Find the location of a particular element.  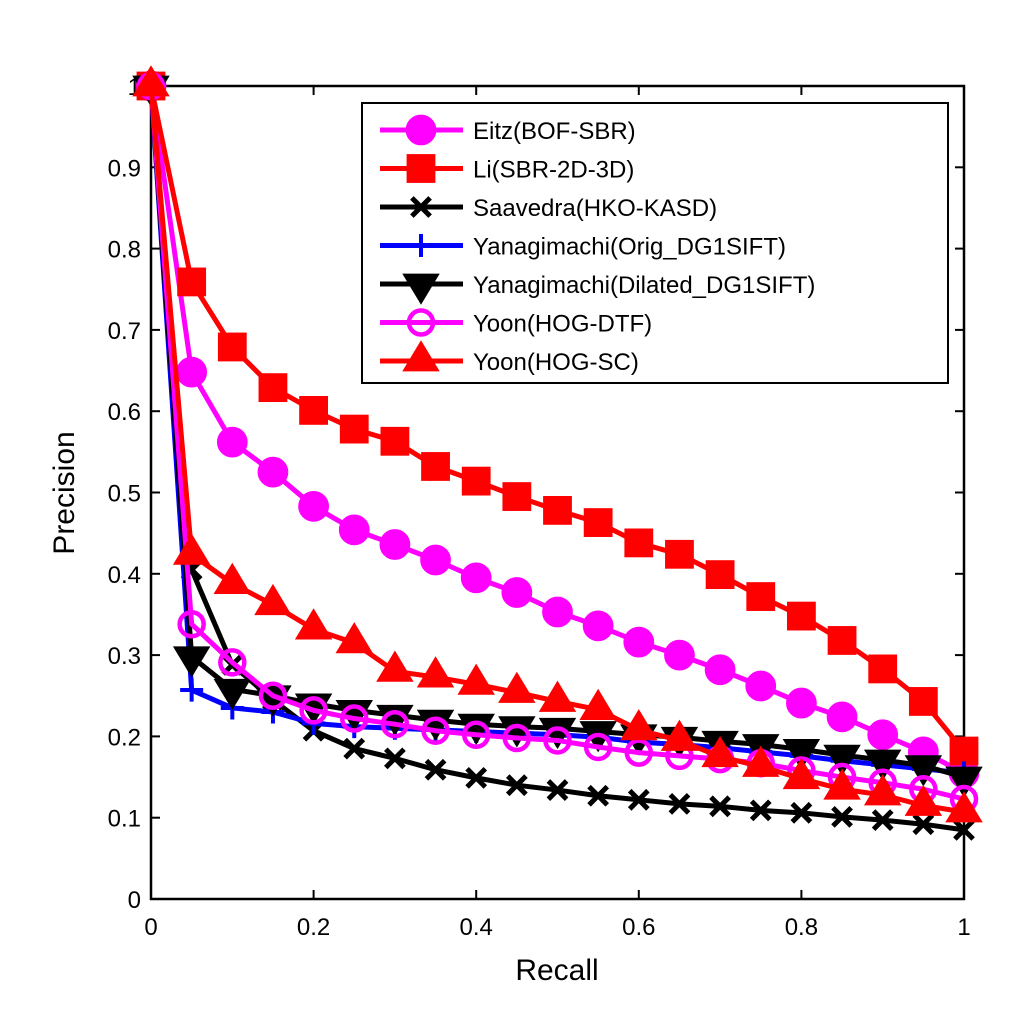

legend-label: Yoon(HOG-SC) is located at coordinates (556, 362).